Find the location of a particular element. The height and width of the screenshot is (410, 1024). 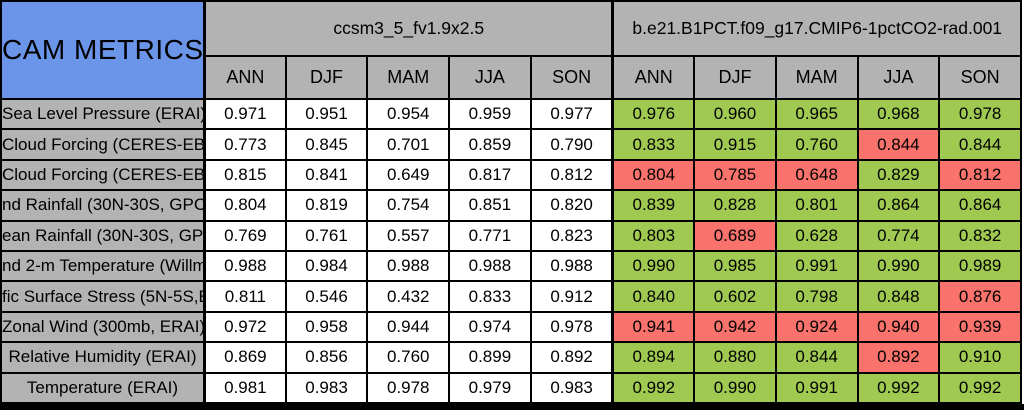

value-cell: 0.761 is located at coordinates (327, 236).